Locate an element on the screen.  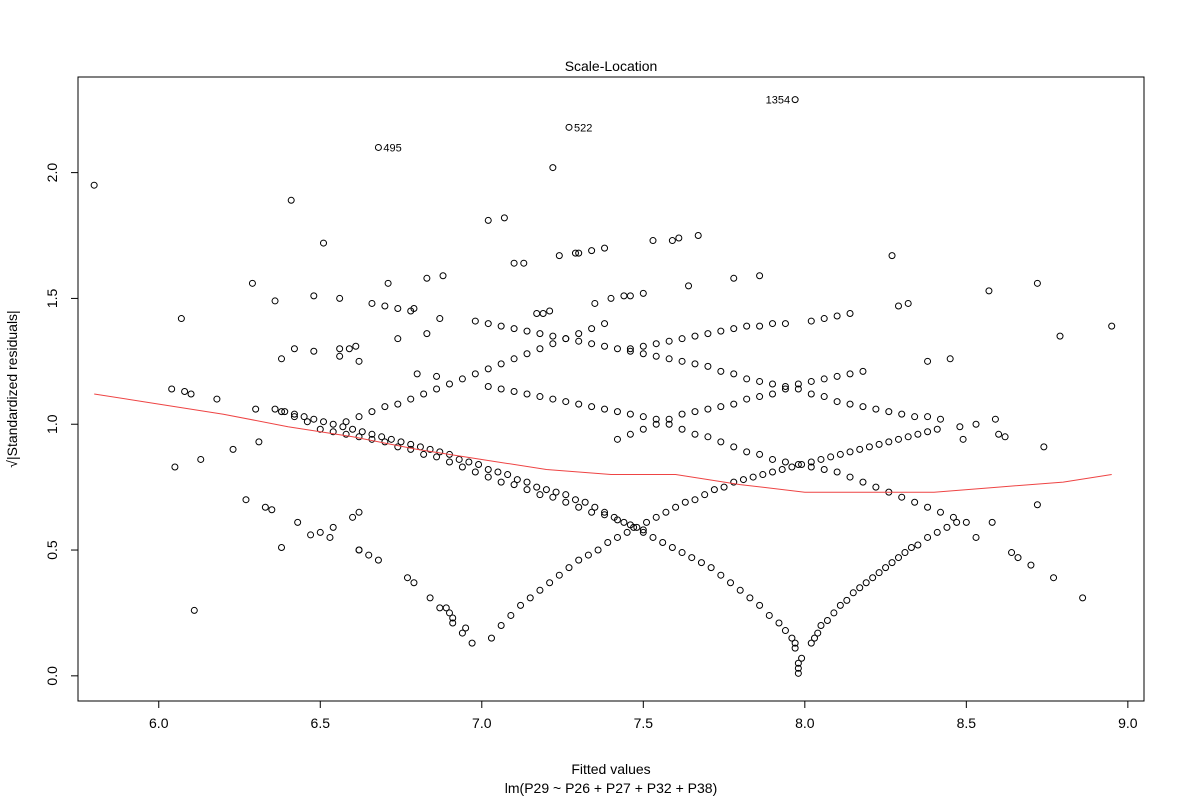
smooth-line is located at coordinates (603, 443).